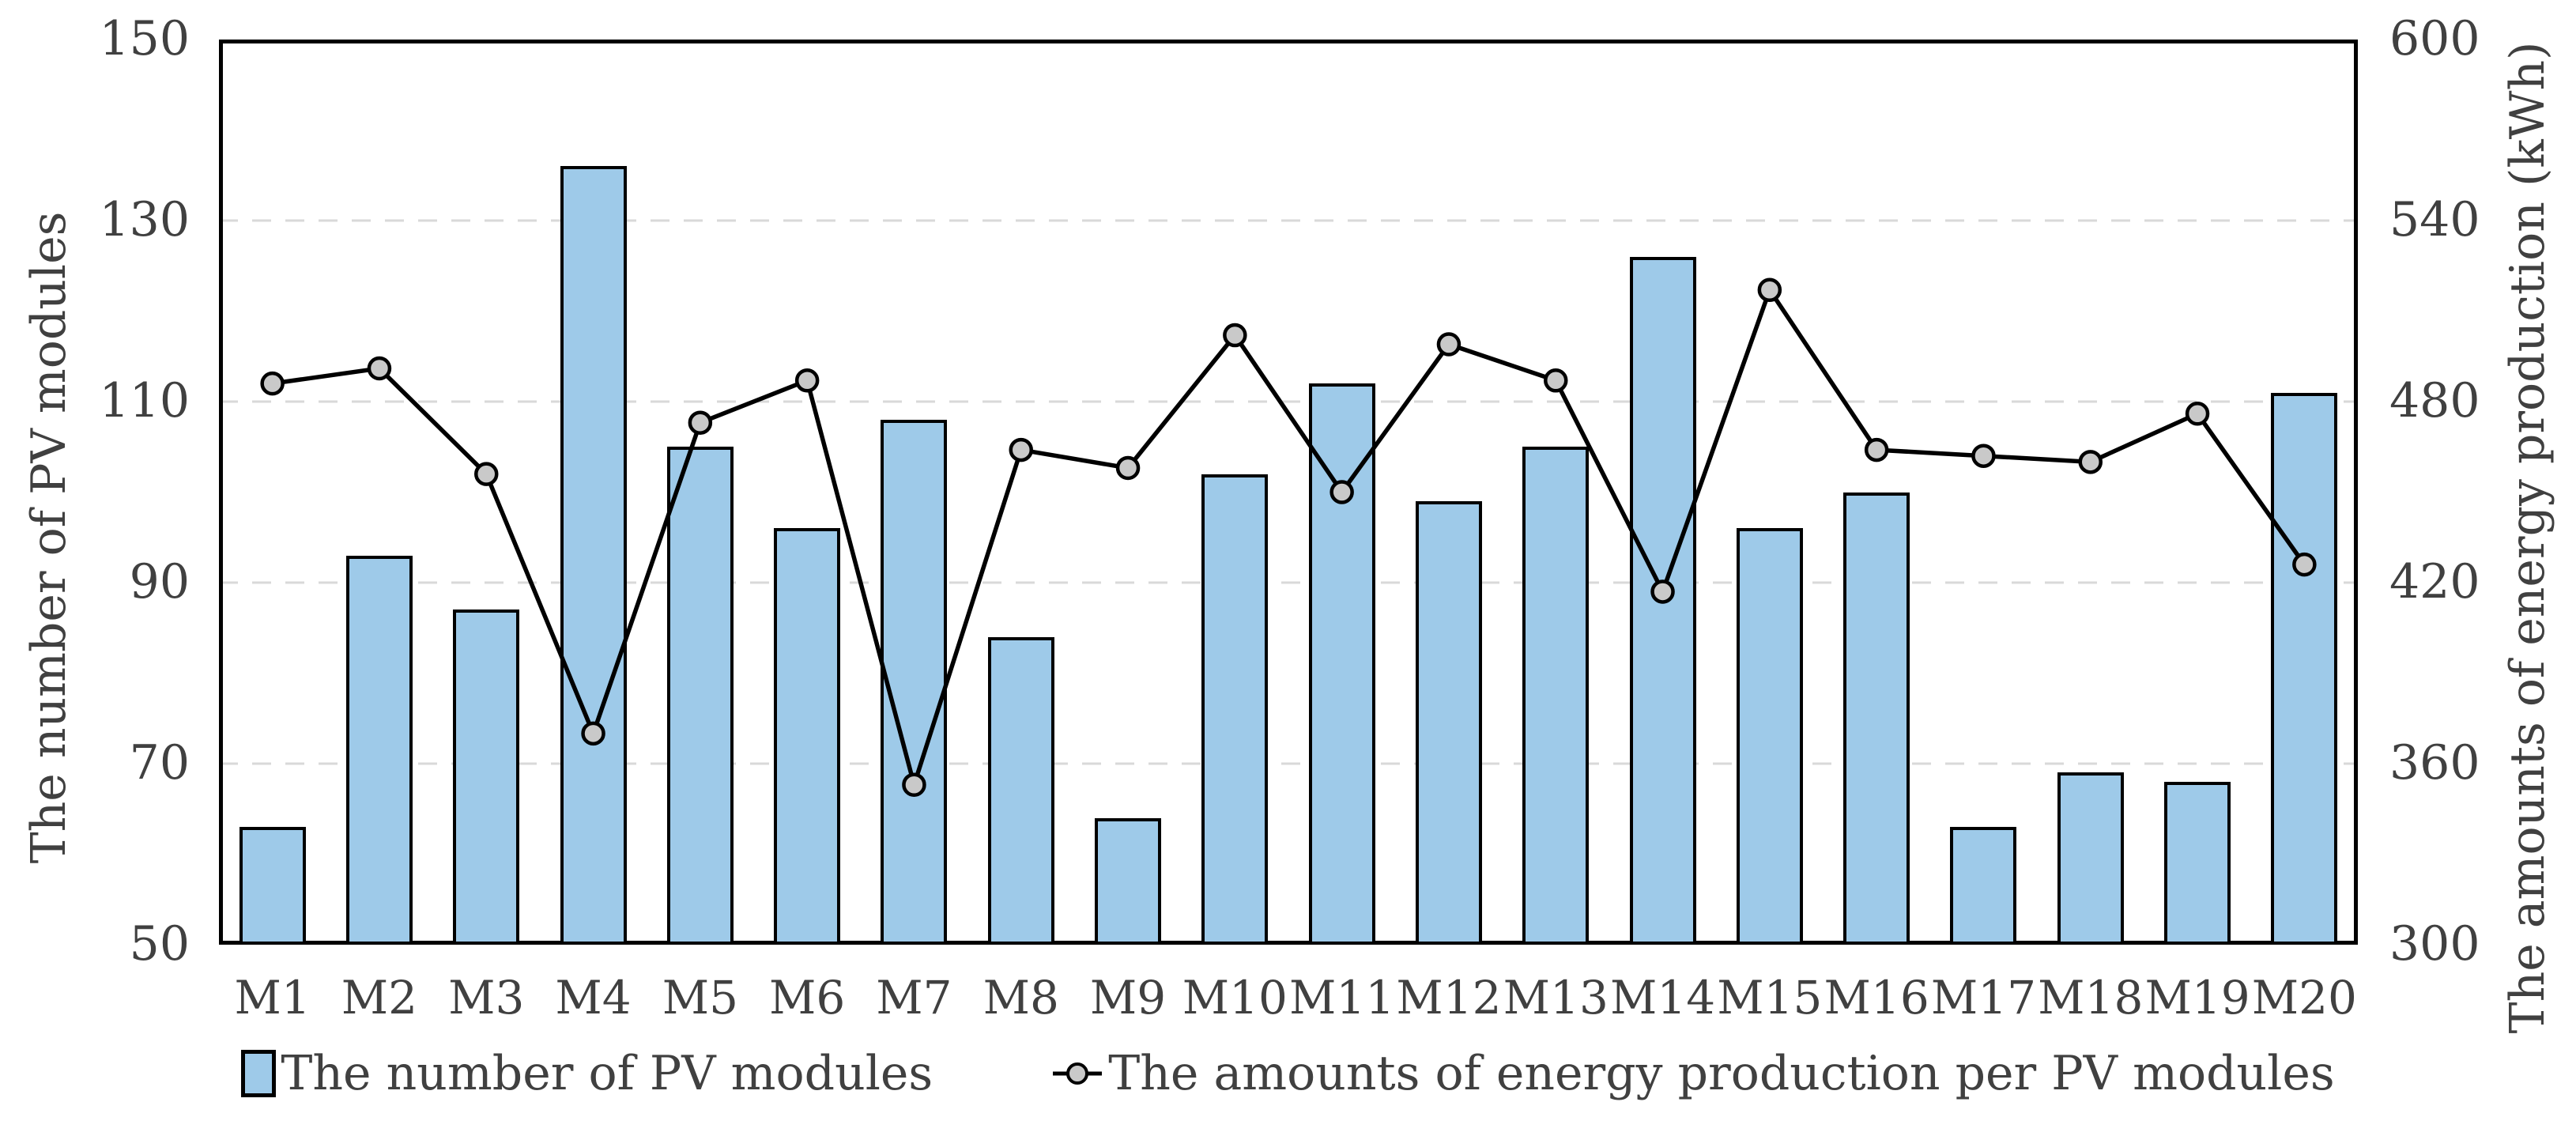 Image resolution: width=2576 pixels, height=1136 pixels. I want to click on bar-M1, so click(272, 886).